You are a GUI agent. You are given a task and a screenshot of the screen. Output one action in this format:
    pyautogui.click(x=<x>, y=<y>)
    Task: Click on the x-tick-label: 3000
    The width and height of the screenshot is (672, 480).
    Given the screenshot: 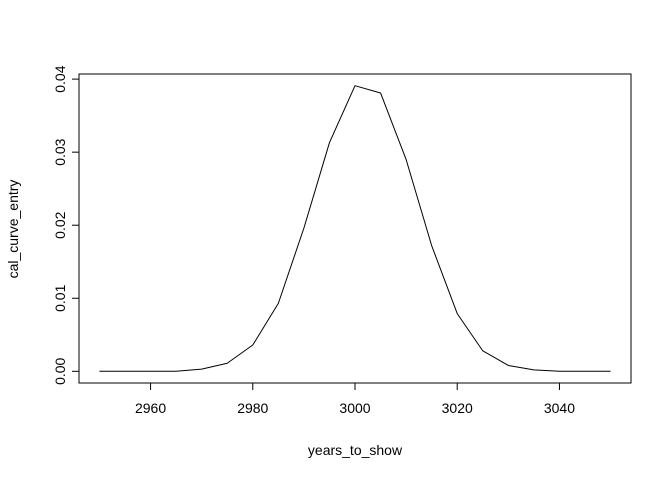 What is the action you would take?
    pyautogui.click(x=354, y=408)
    